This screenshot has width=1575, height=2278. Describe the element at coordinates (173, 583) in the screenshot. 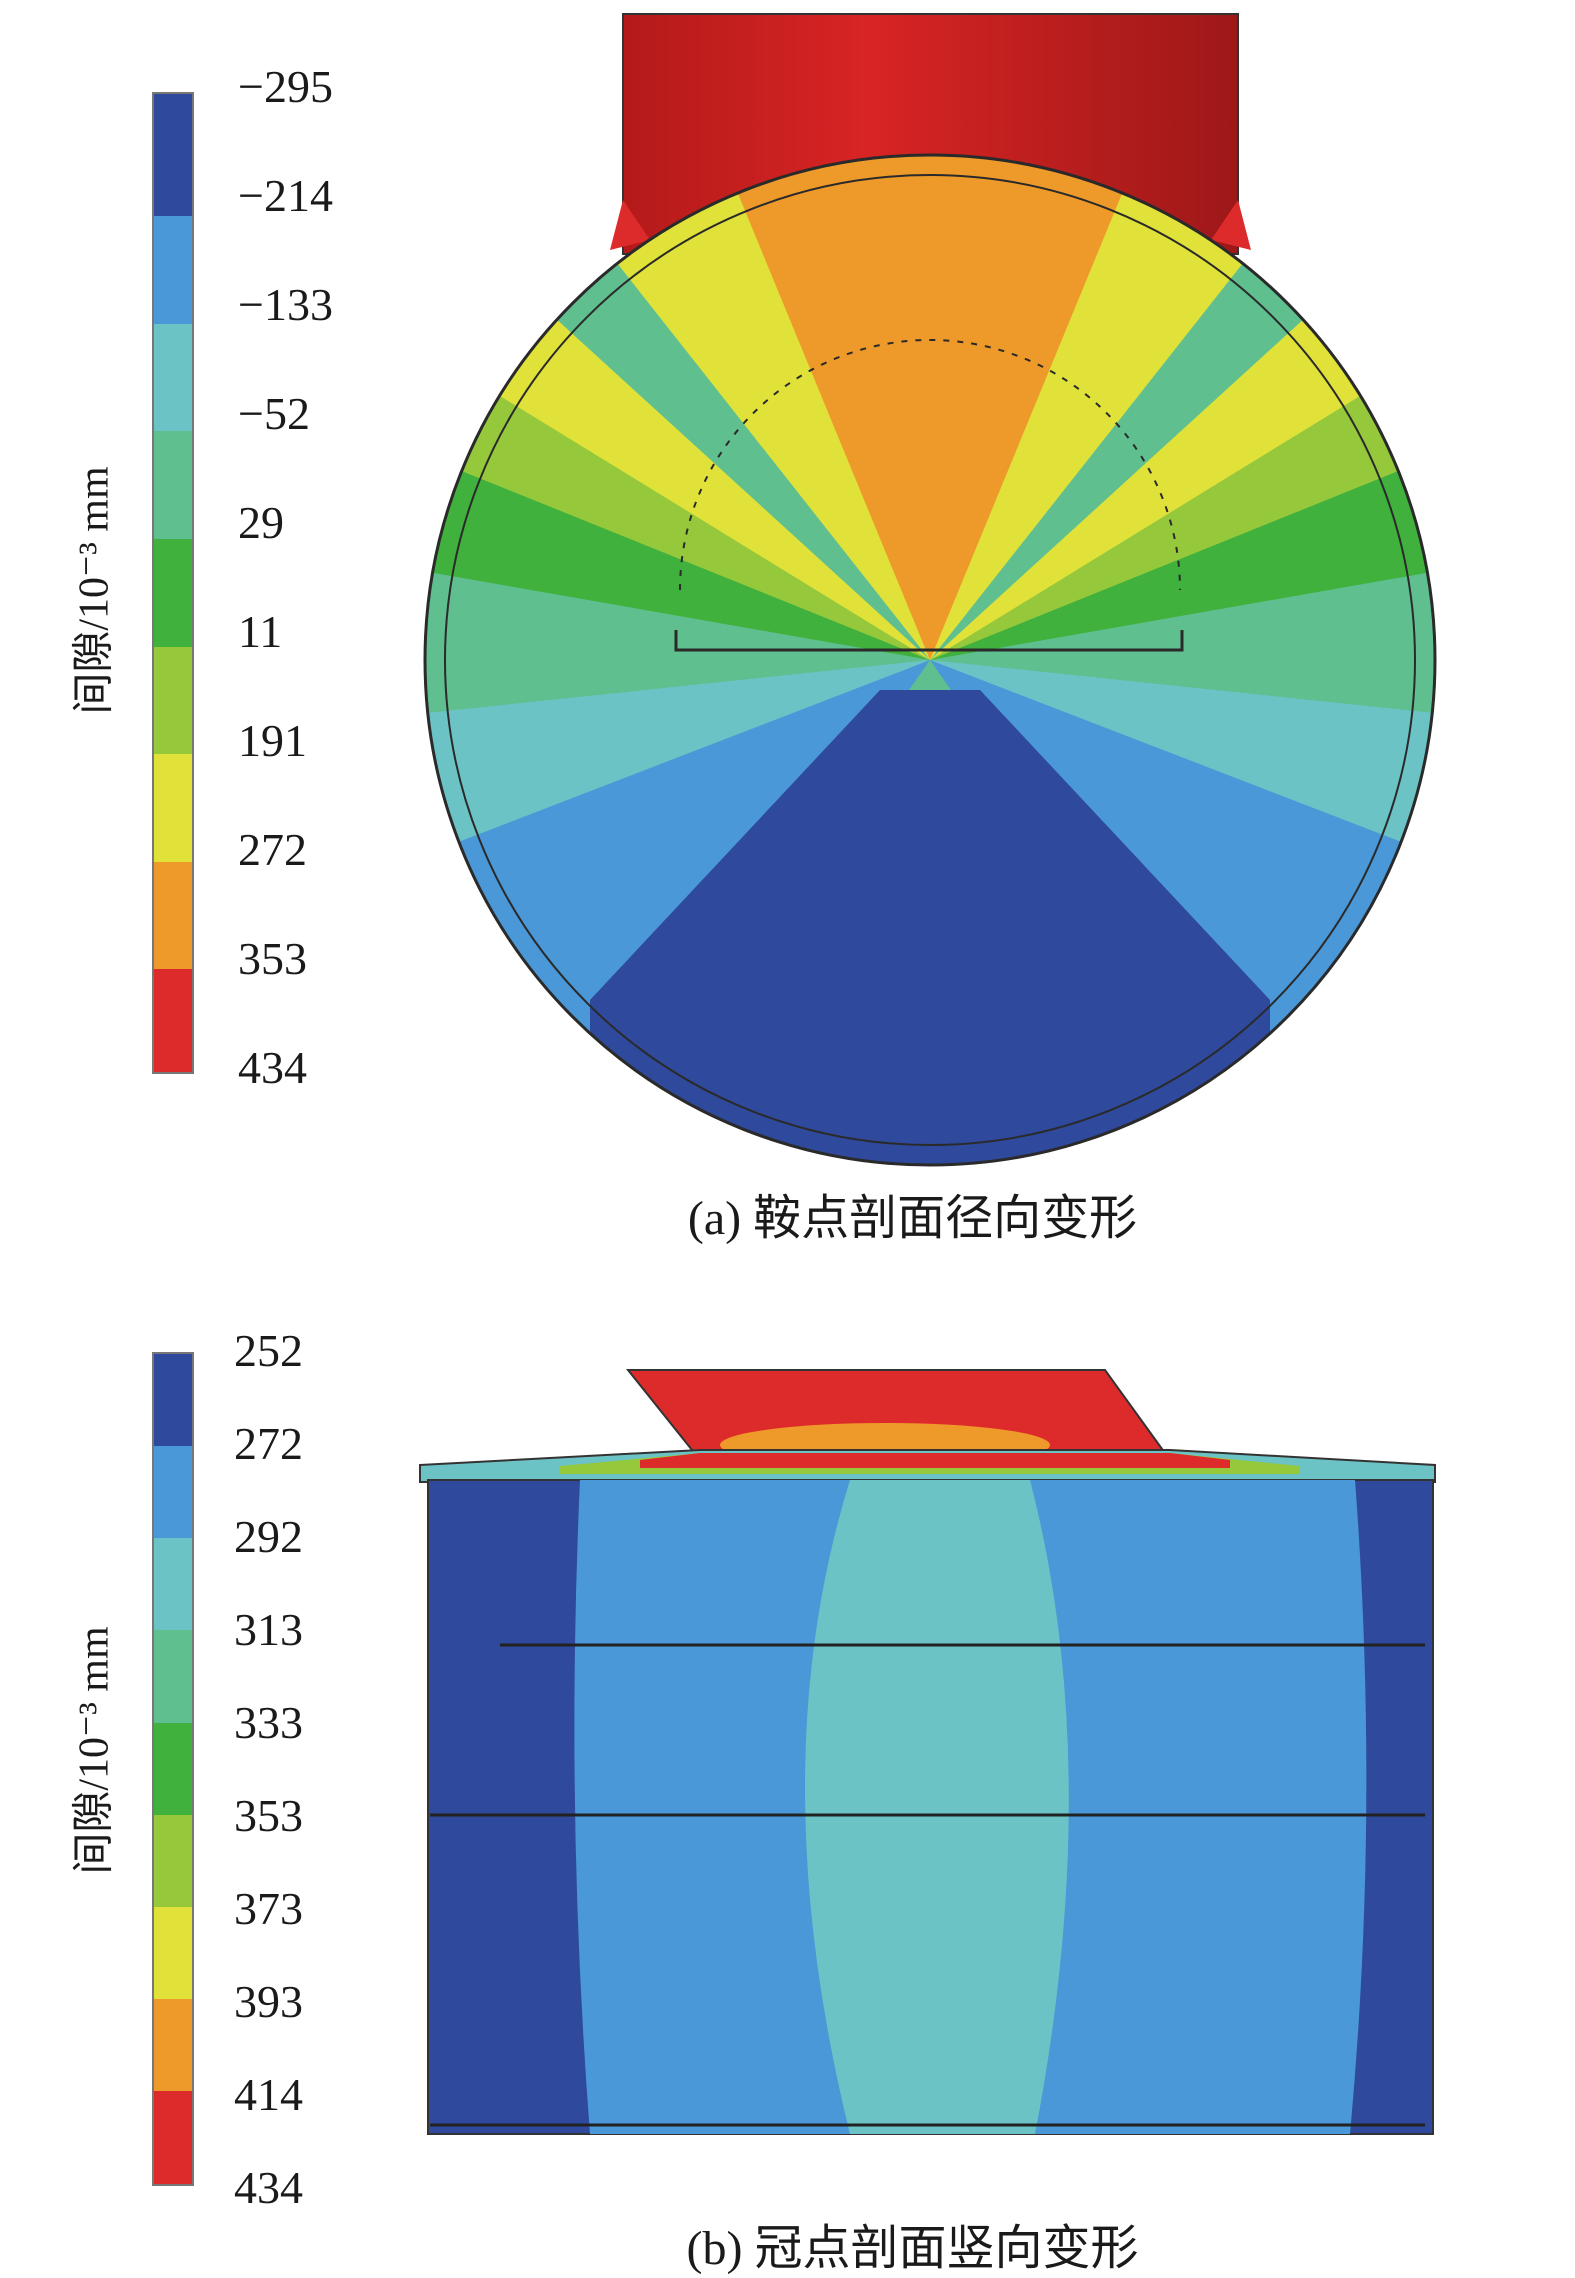

I see `colorbar-a` at that location.